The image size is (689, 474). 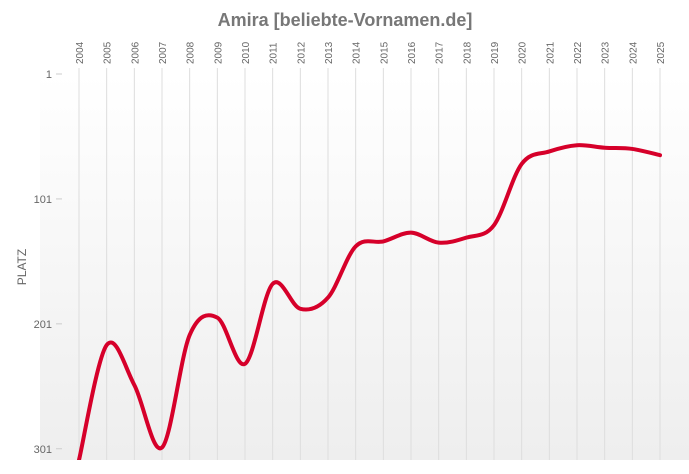 I want to click on x-tick-label: 2024, so click(x=633, y=52).